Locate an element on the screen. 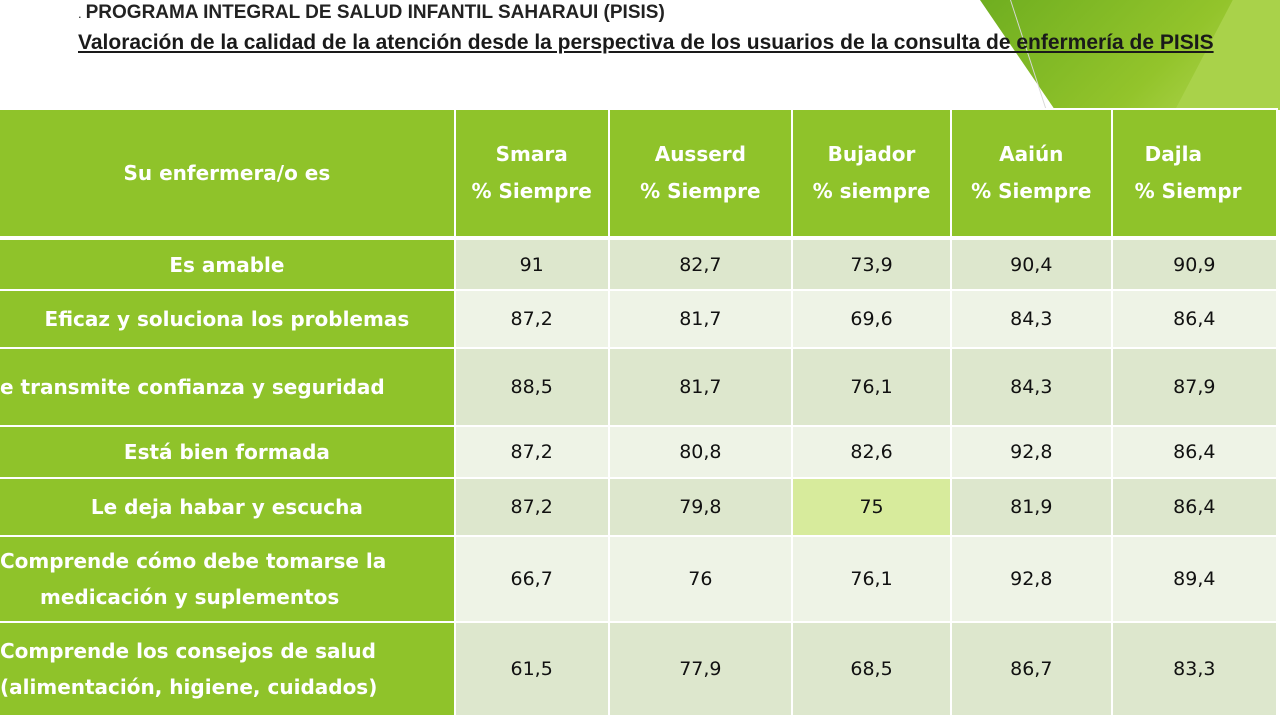  value-cell: 68,5 is located at coordinates (871, 669).